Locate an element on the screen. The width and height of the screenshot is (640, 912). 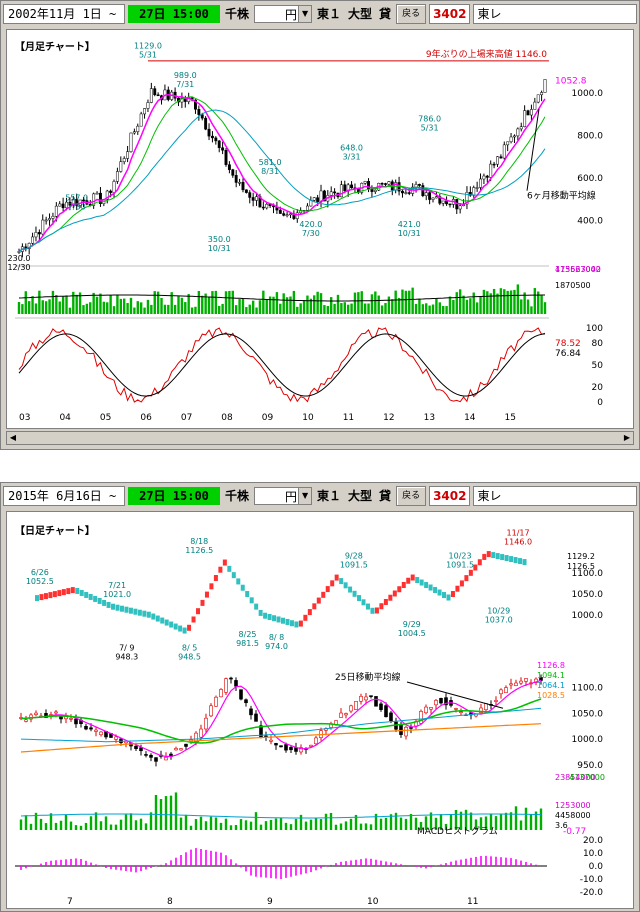
scroll-right-icon: ▶ is located at coordinates (627, 438).